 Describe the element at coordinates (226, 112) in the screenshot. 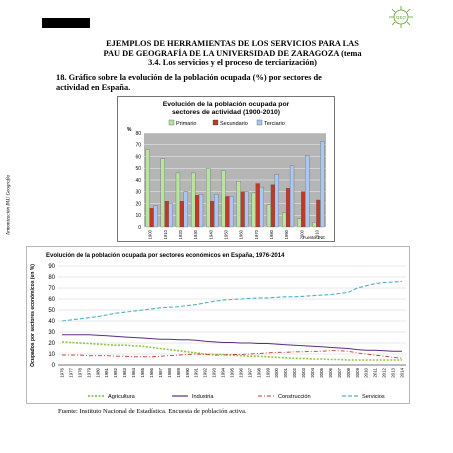

I see `chart-title-line-2: sectores de actividad (1900-2010)` at that location.